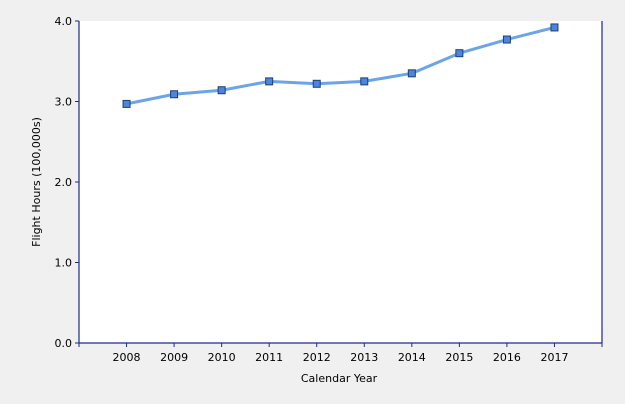 The image size is (625, 404). I want to click on x-tick-label: 2015, so click(459, 357).